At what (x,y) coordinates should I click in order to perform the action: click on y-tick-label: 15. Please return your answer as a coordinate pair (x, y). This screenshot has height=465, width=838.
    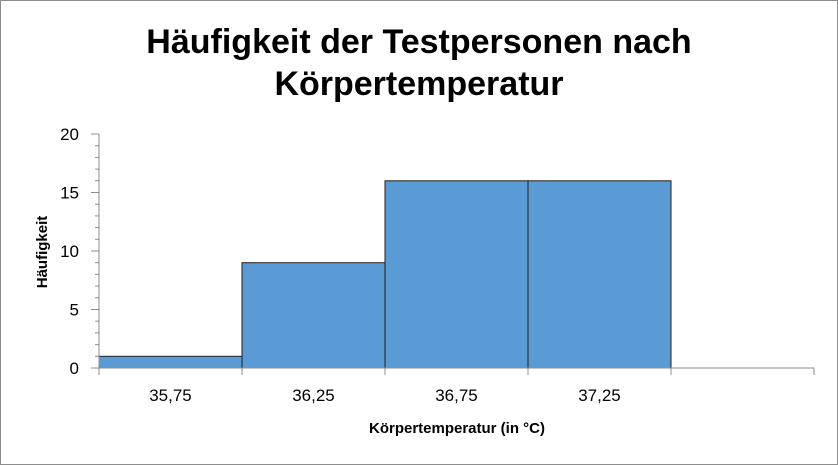
    Looking at the image, I should click on (69, 193).